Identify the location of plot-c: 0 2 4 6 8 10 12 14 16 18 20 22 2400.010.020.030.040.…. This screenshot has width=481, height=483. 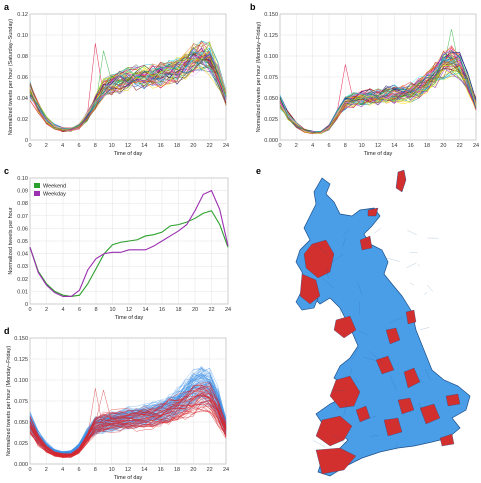
(119, 248).